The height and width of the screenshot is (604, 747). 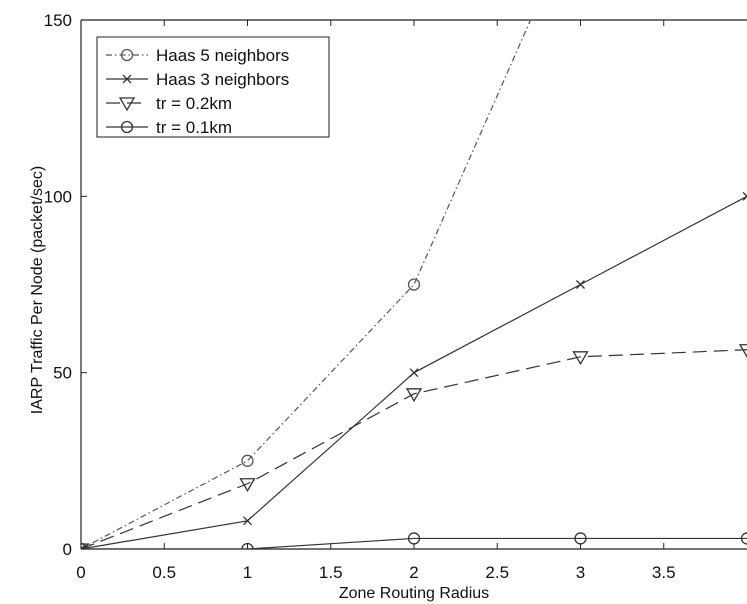 What do you see at coordinates (222, 79) in the screenshot?
I see `legend-label-1: Haas 3 neighbors` at bounding box center [222, 79].